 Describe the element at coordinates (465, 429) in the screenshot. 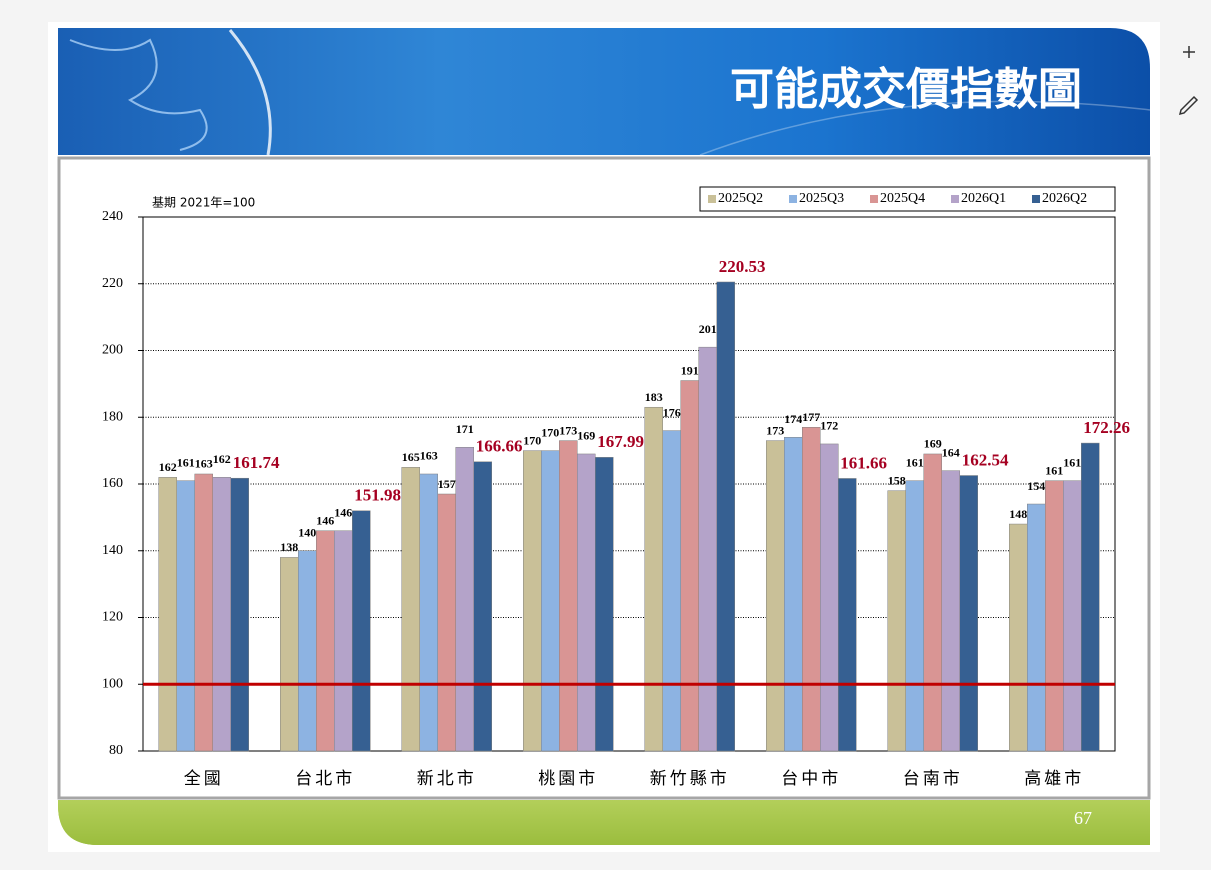

I see `value-label: 171` at that location.